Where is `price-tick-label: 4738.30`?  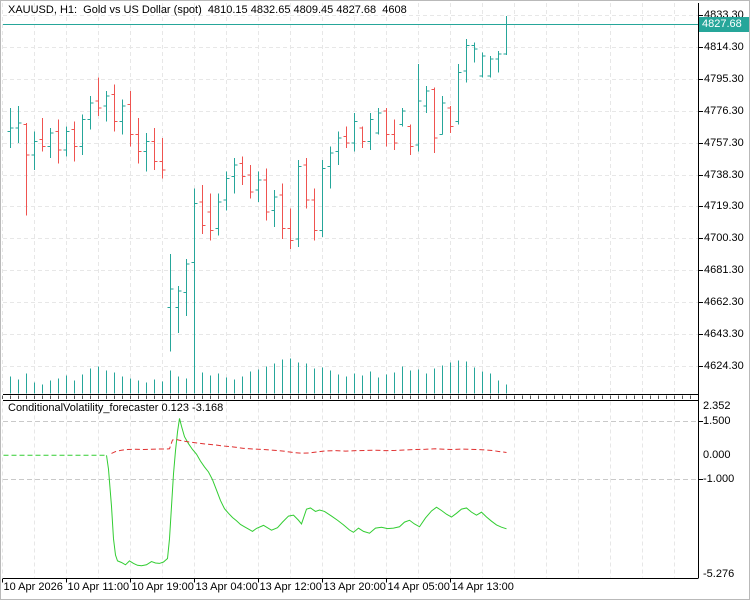
price-tick-label: 4738.30 is located at coordinates (724, 175).